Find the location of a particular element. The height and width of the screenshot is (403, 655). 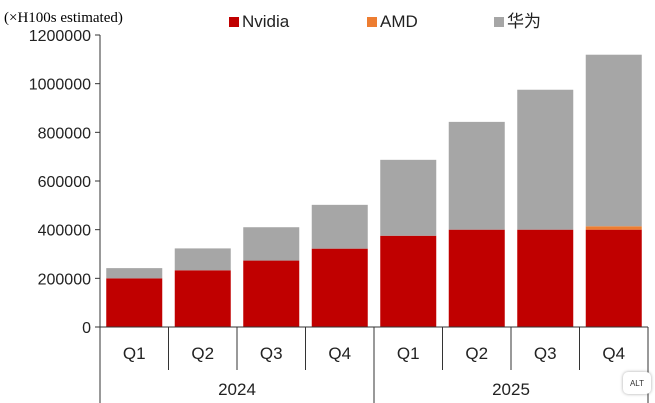

bar-华为-2 is located at coordinates (271, 244).